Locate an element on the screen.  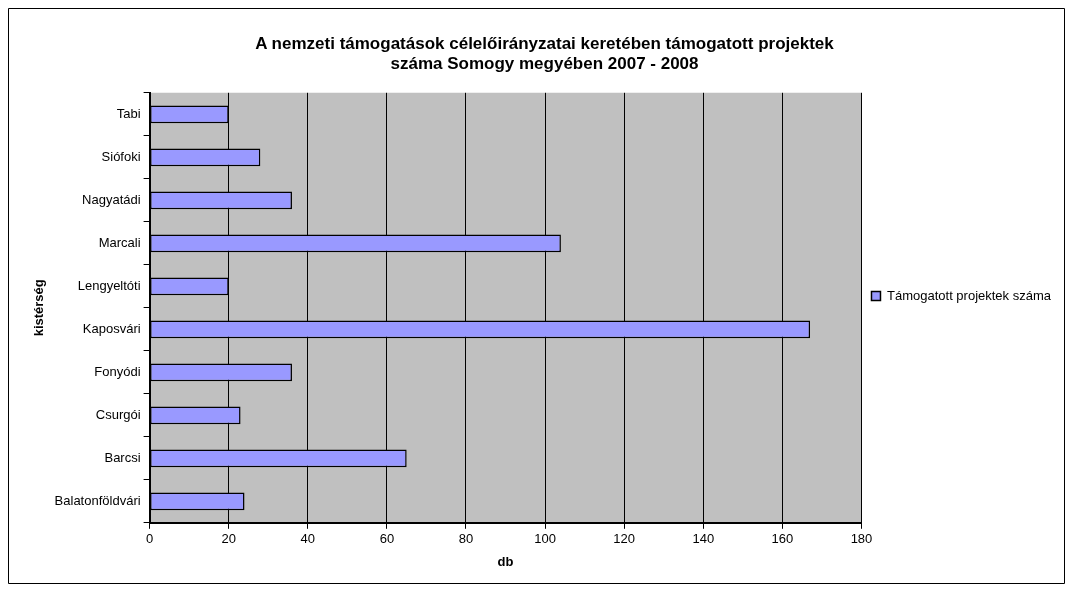
x-tick-label: 40 is located at coordinates (308, 539).